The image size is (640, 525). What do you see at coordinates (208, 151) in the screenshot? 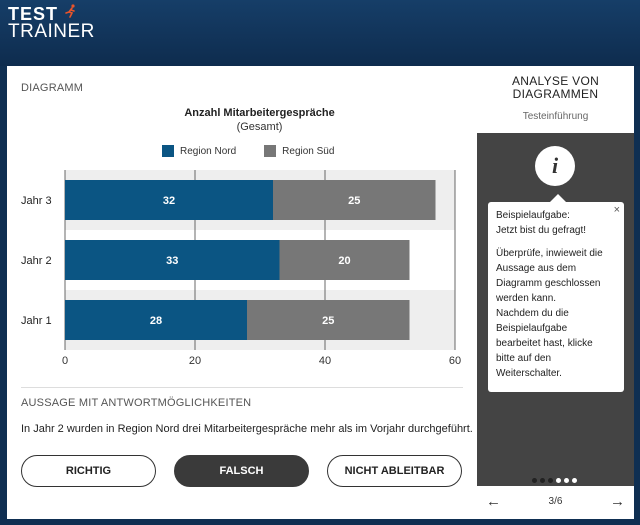
I see `legend-label-nord: Region Nord` at bounding box center [208, 151].